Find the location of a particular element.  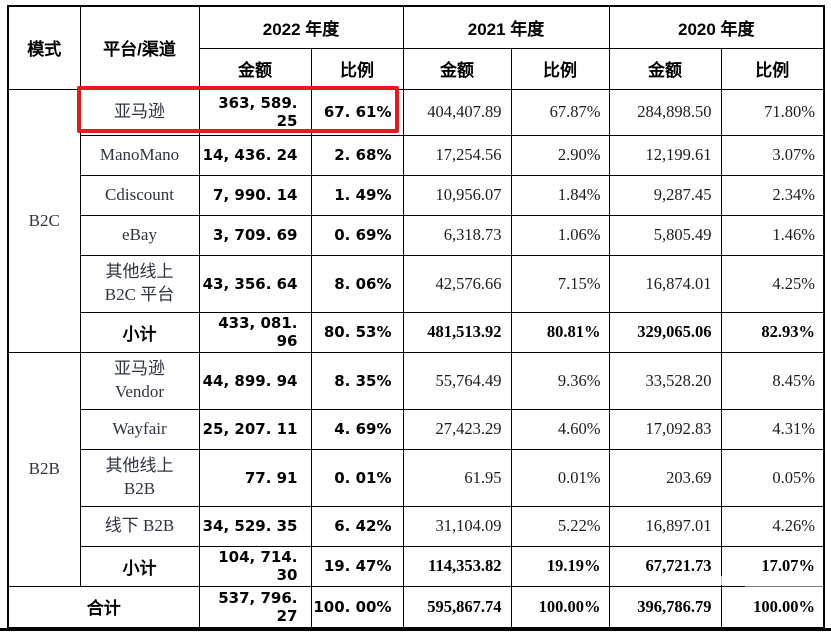

cell-amount-2021: 10,956.07 is located at coordinates (457, 195).